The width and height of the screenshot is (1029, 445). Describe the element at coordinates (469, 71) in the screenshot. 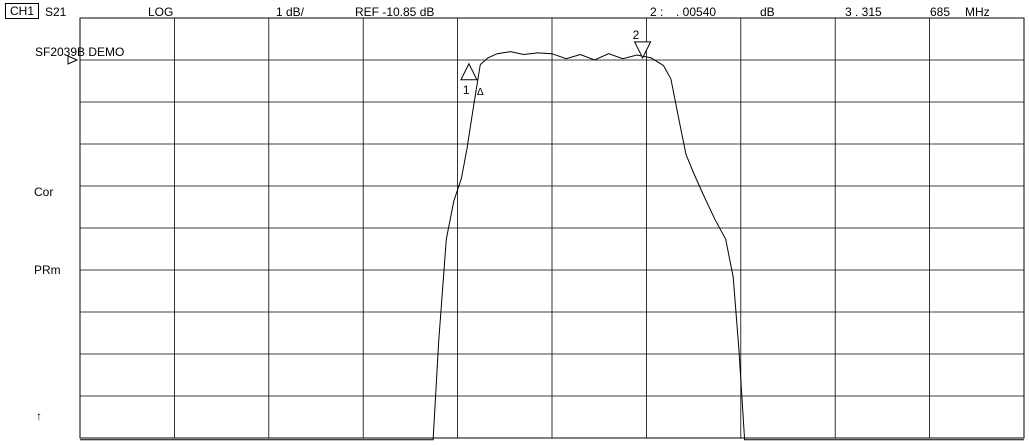

I see `marker-triangle-up` at that location.